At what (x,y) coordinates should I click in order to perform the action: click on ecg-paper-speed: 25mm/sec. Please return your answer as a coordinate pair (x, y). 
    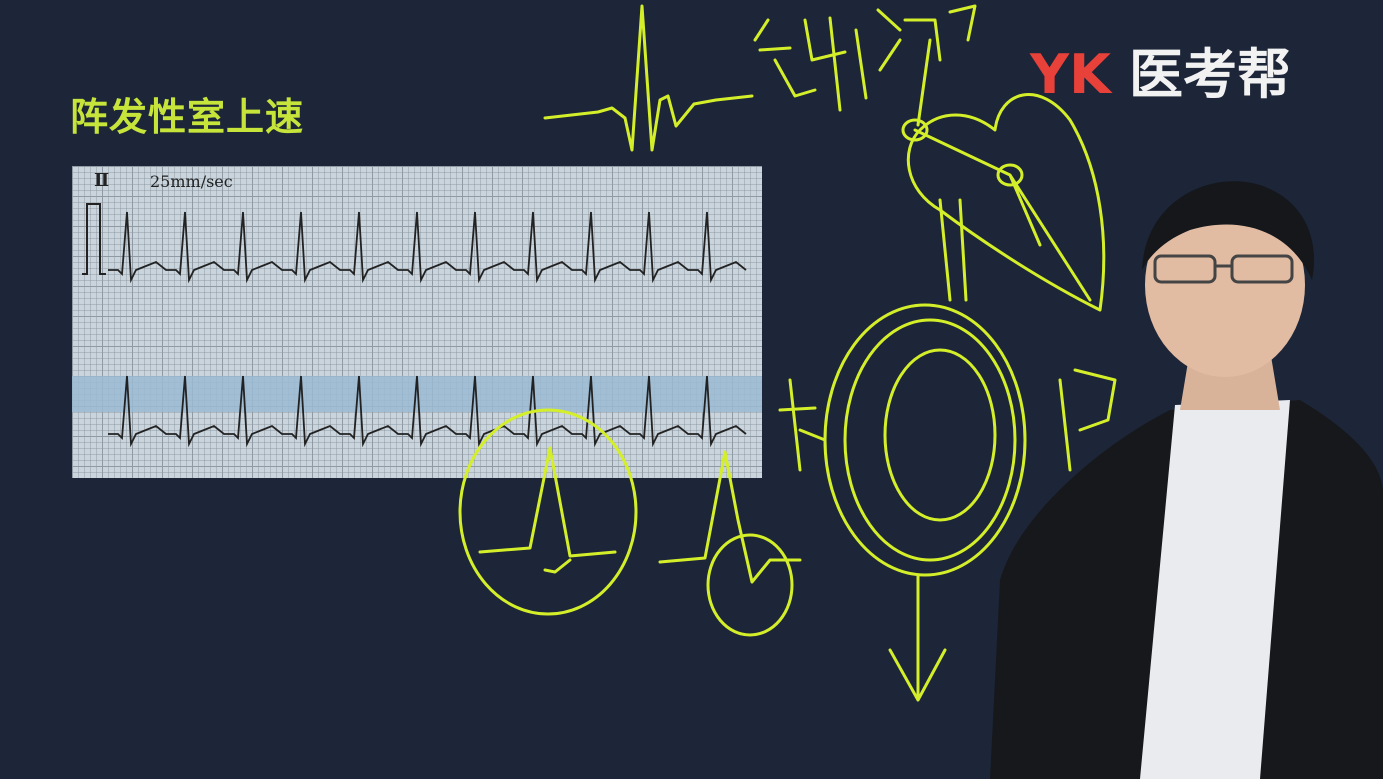
    Looking at the image, I should click on (191, 181).